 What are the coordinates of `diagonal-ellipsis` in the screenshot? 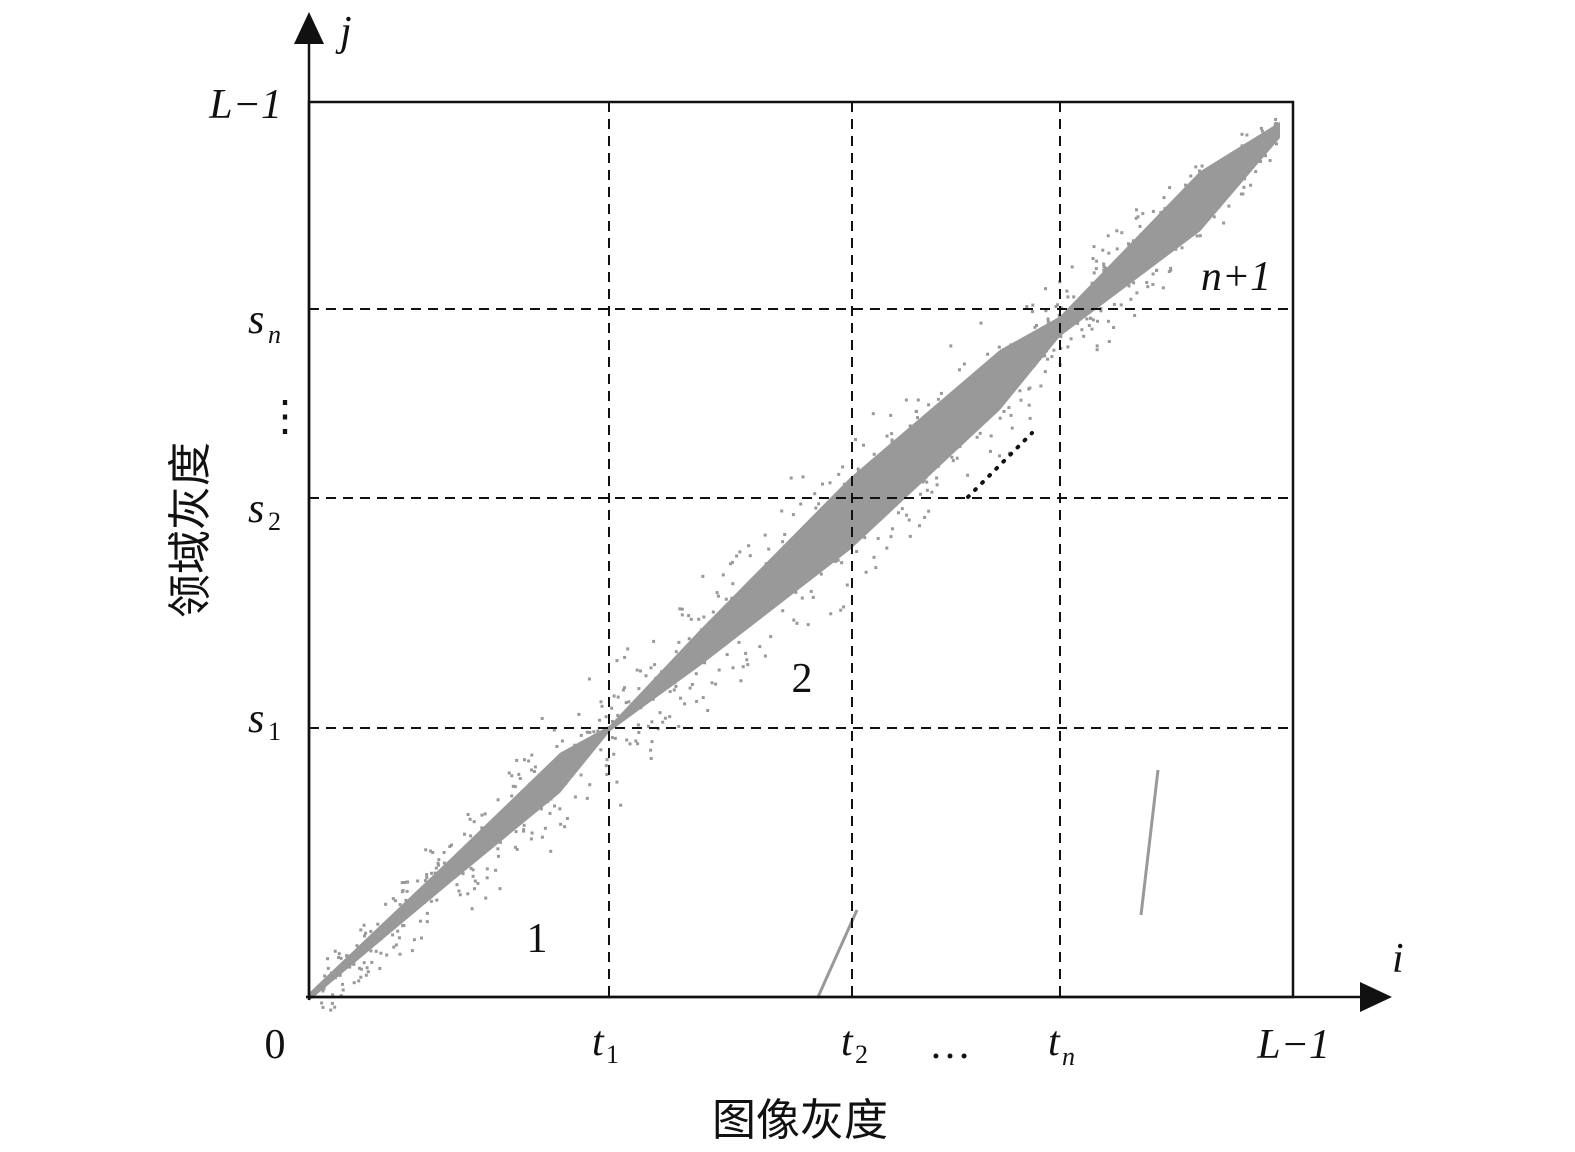 It's located at (1000, 465).